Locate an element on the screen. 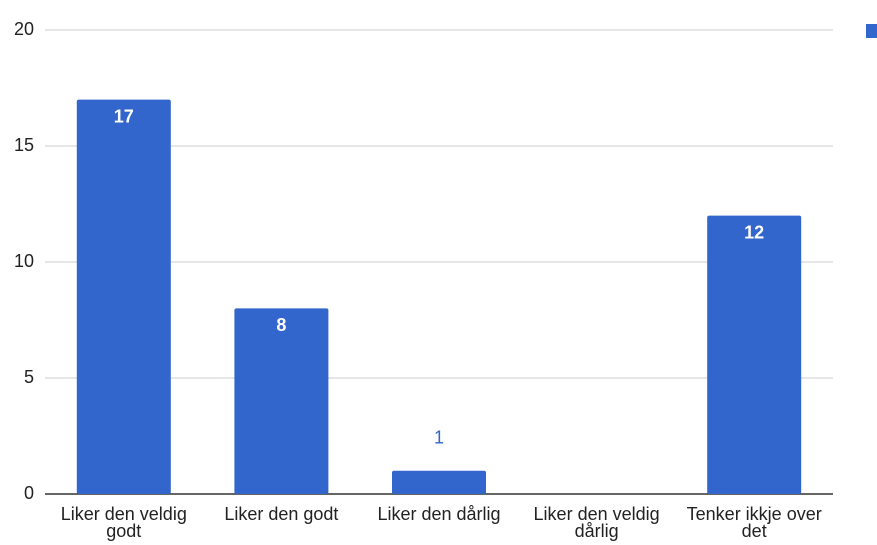 This screenshot has height=545, width=877. x-tick-label: Liker den dårlig is located at coordinates (439, 514).